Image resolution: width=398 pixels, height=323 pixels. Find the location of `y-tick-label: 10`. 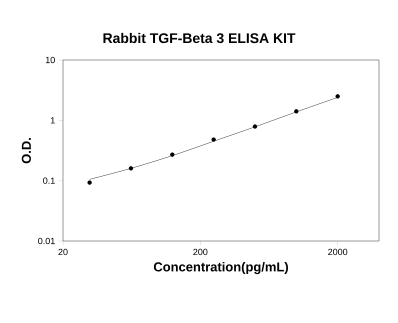

y-tick-label: 10 is located at coordinates (50, 60).